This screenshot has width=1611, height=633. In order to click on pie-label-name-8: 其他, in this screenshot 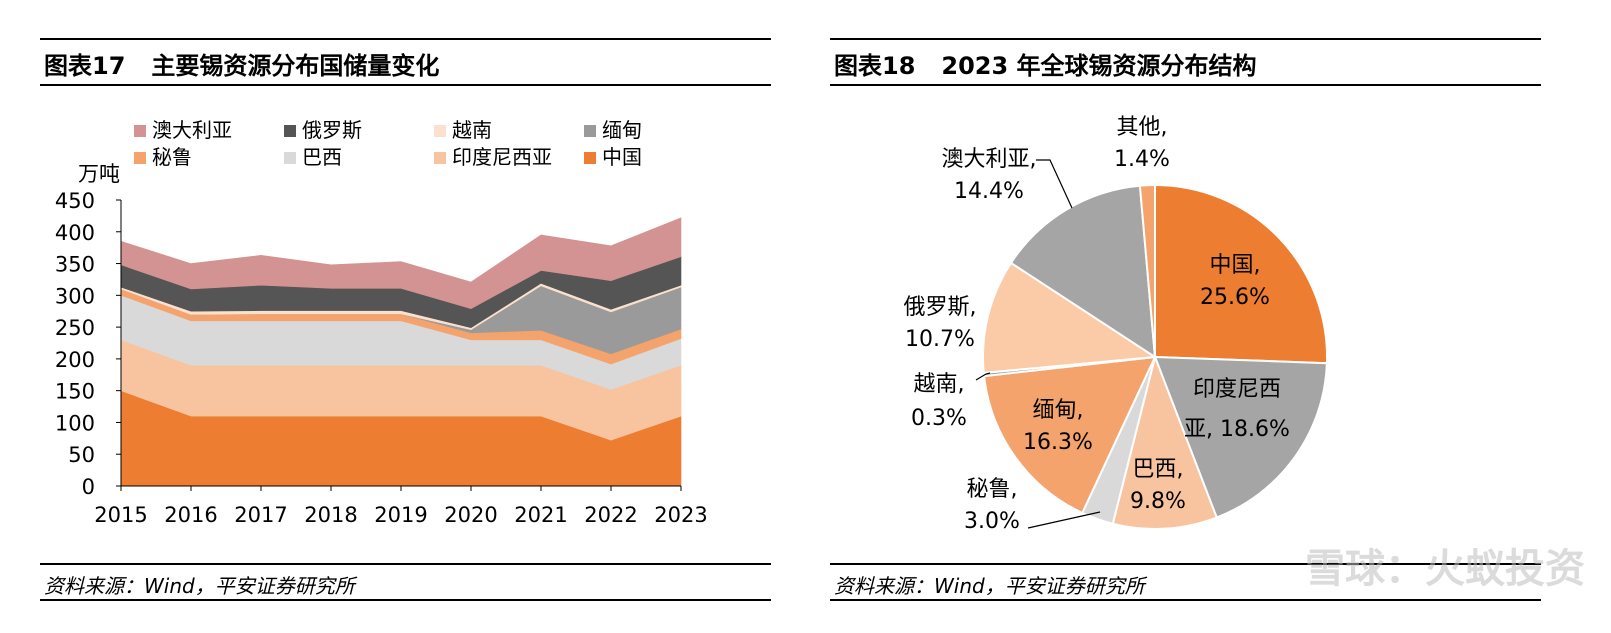, I will do `click(1142, 127)`.